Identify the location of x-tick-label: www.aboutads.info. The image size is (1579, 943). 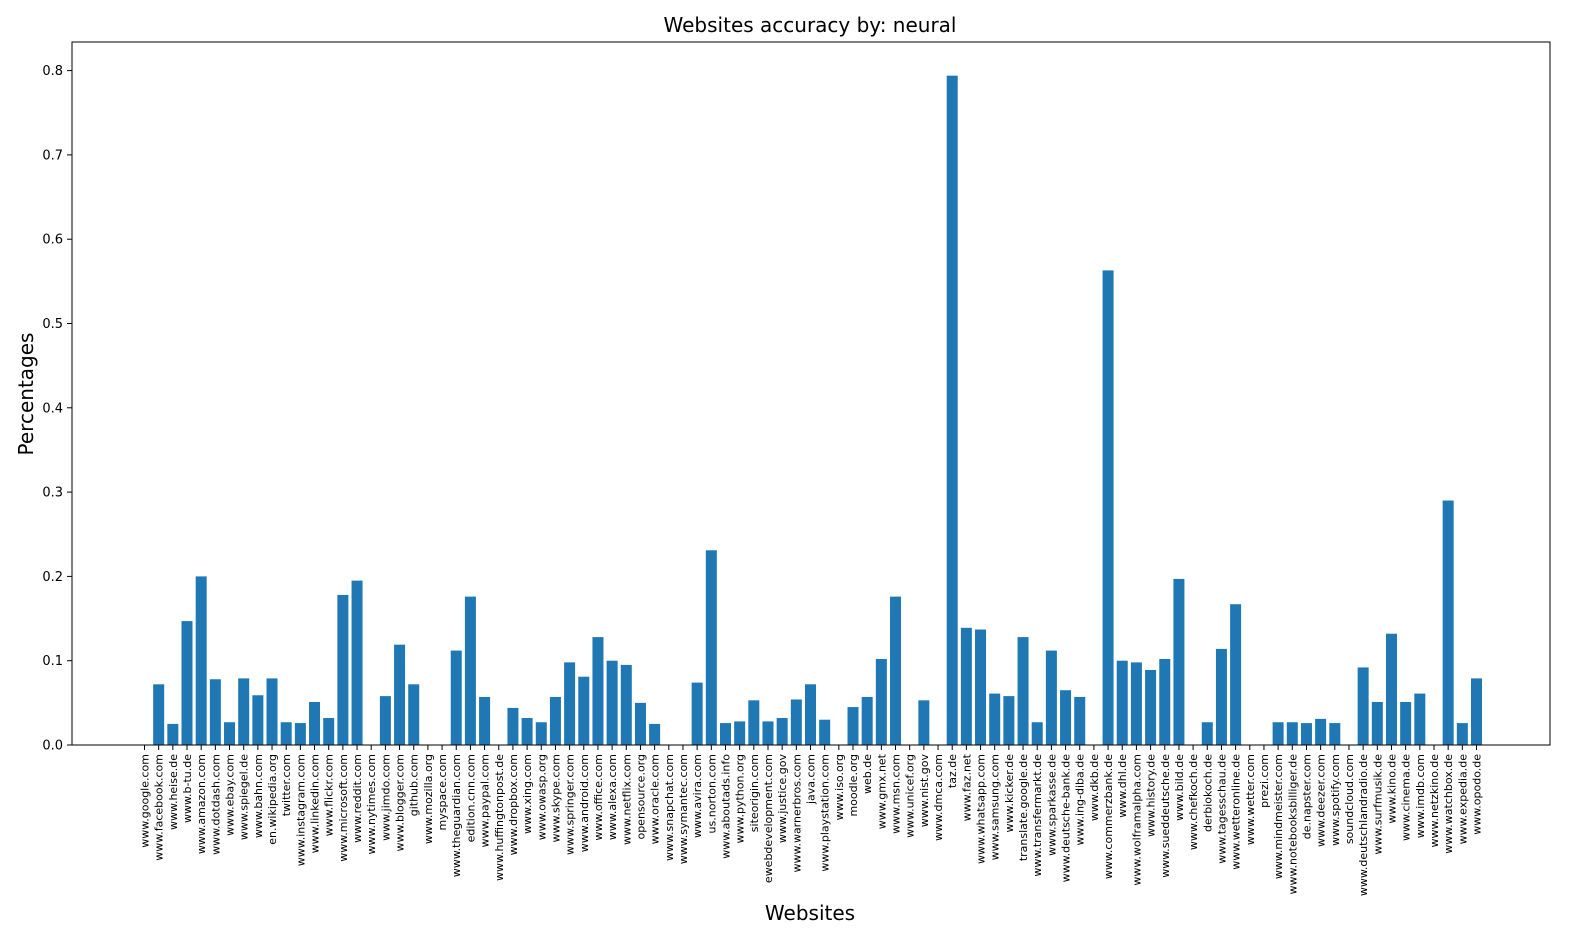
(725, 806).